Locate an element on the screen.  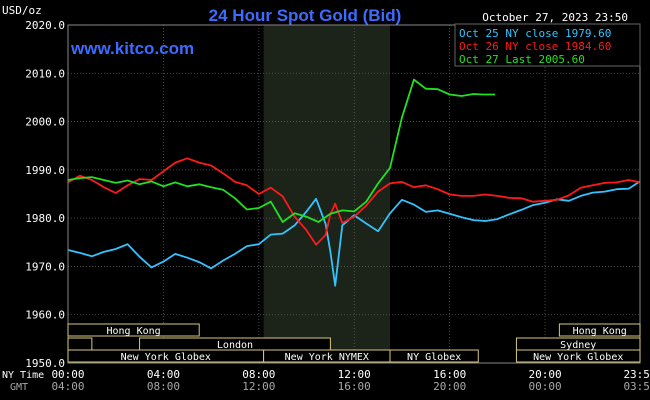
session-label: Sydney is located at coordinates (578, 345).